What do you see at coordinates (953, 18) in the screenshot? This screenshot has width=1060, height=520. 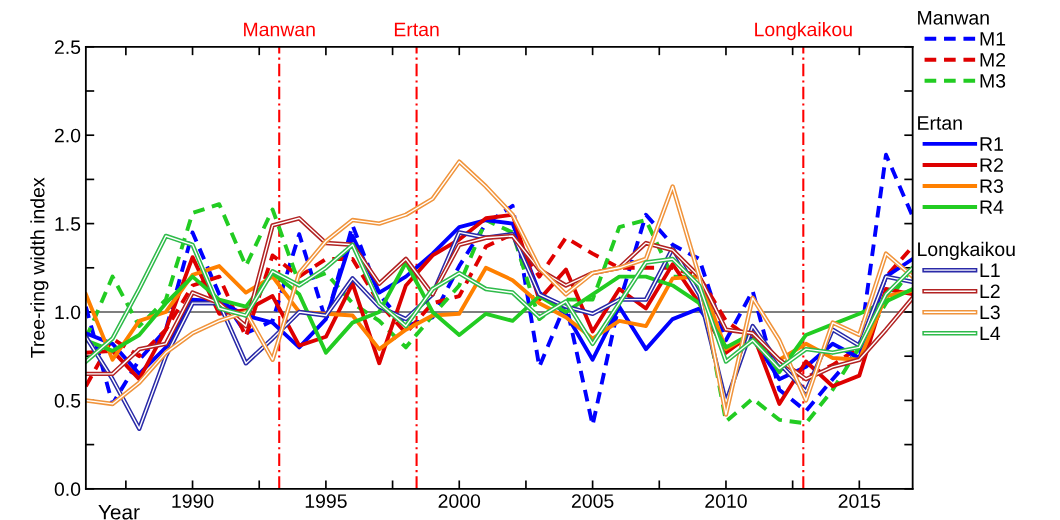 I see `text: Manwan` at bounding box center [953, 18].